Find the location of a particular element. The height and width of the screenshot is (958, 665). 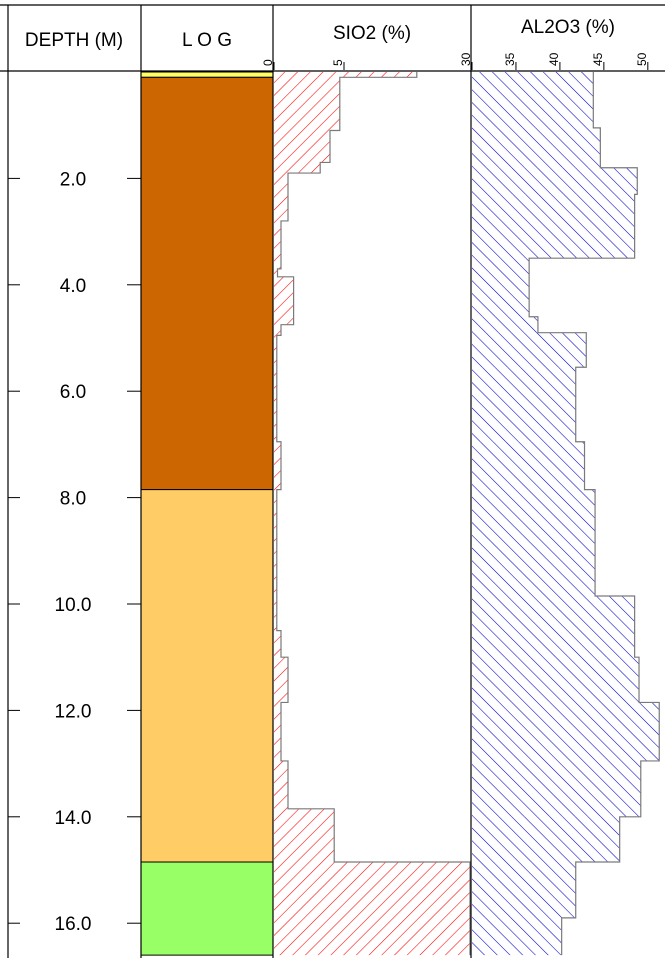

al2o3-header: AL2O3 (%) is located at coordinates (568, 27).